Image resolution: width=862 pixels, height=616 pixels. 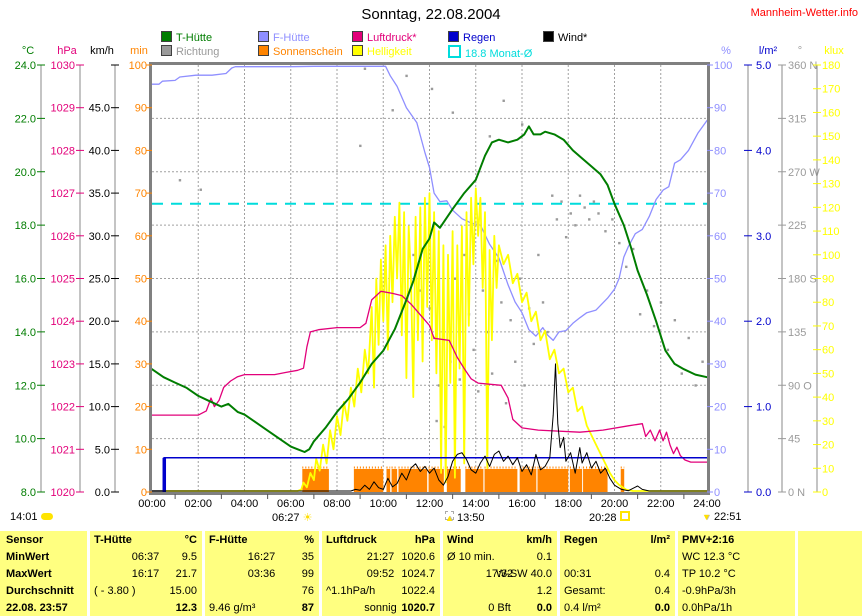 I want to click on axis-tick-label: 100, so click(x=723, y=66).